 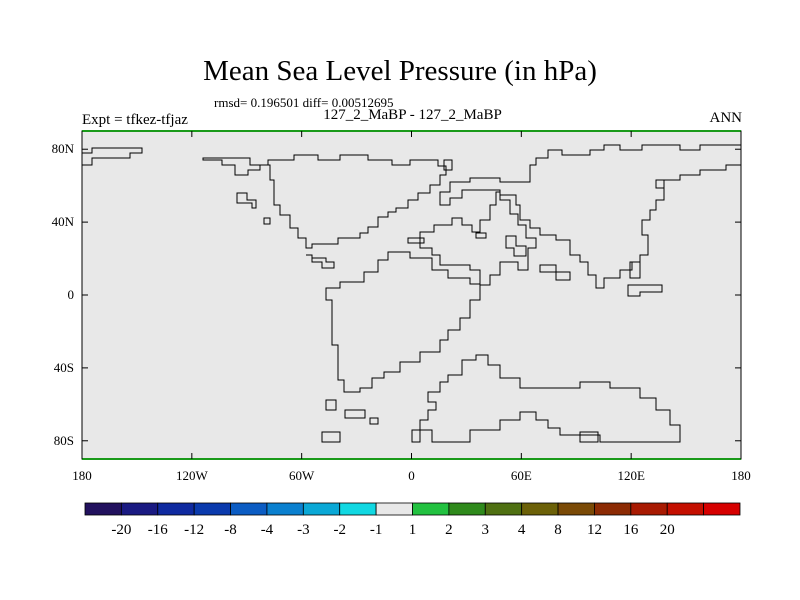 What do you see at coordinates (194, 530) in the screenshot?
I see `colorbar-label: -12` at bounding box center [194, 530].